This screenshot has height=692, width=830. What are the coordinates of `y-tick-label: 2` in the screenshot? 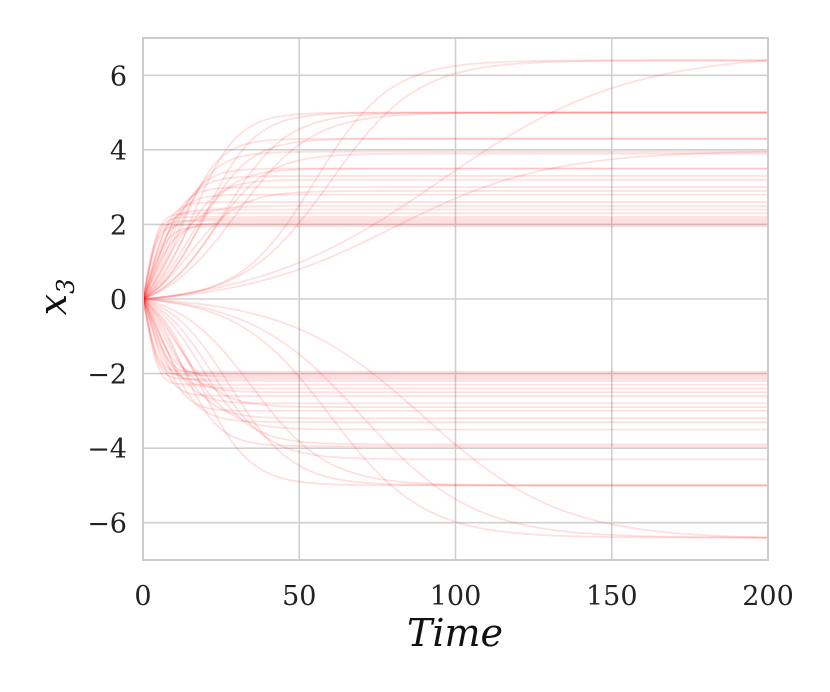 It's located at (118, 225).